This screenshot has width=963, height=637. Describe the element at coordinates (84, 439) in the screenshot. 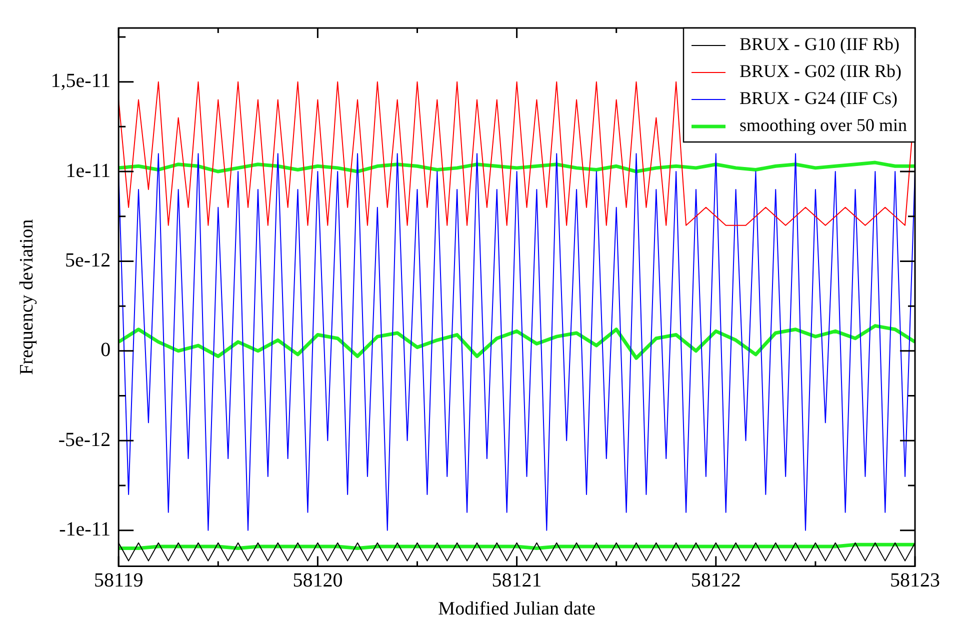

I see `y-tick-label: -5e-12` at that location.